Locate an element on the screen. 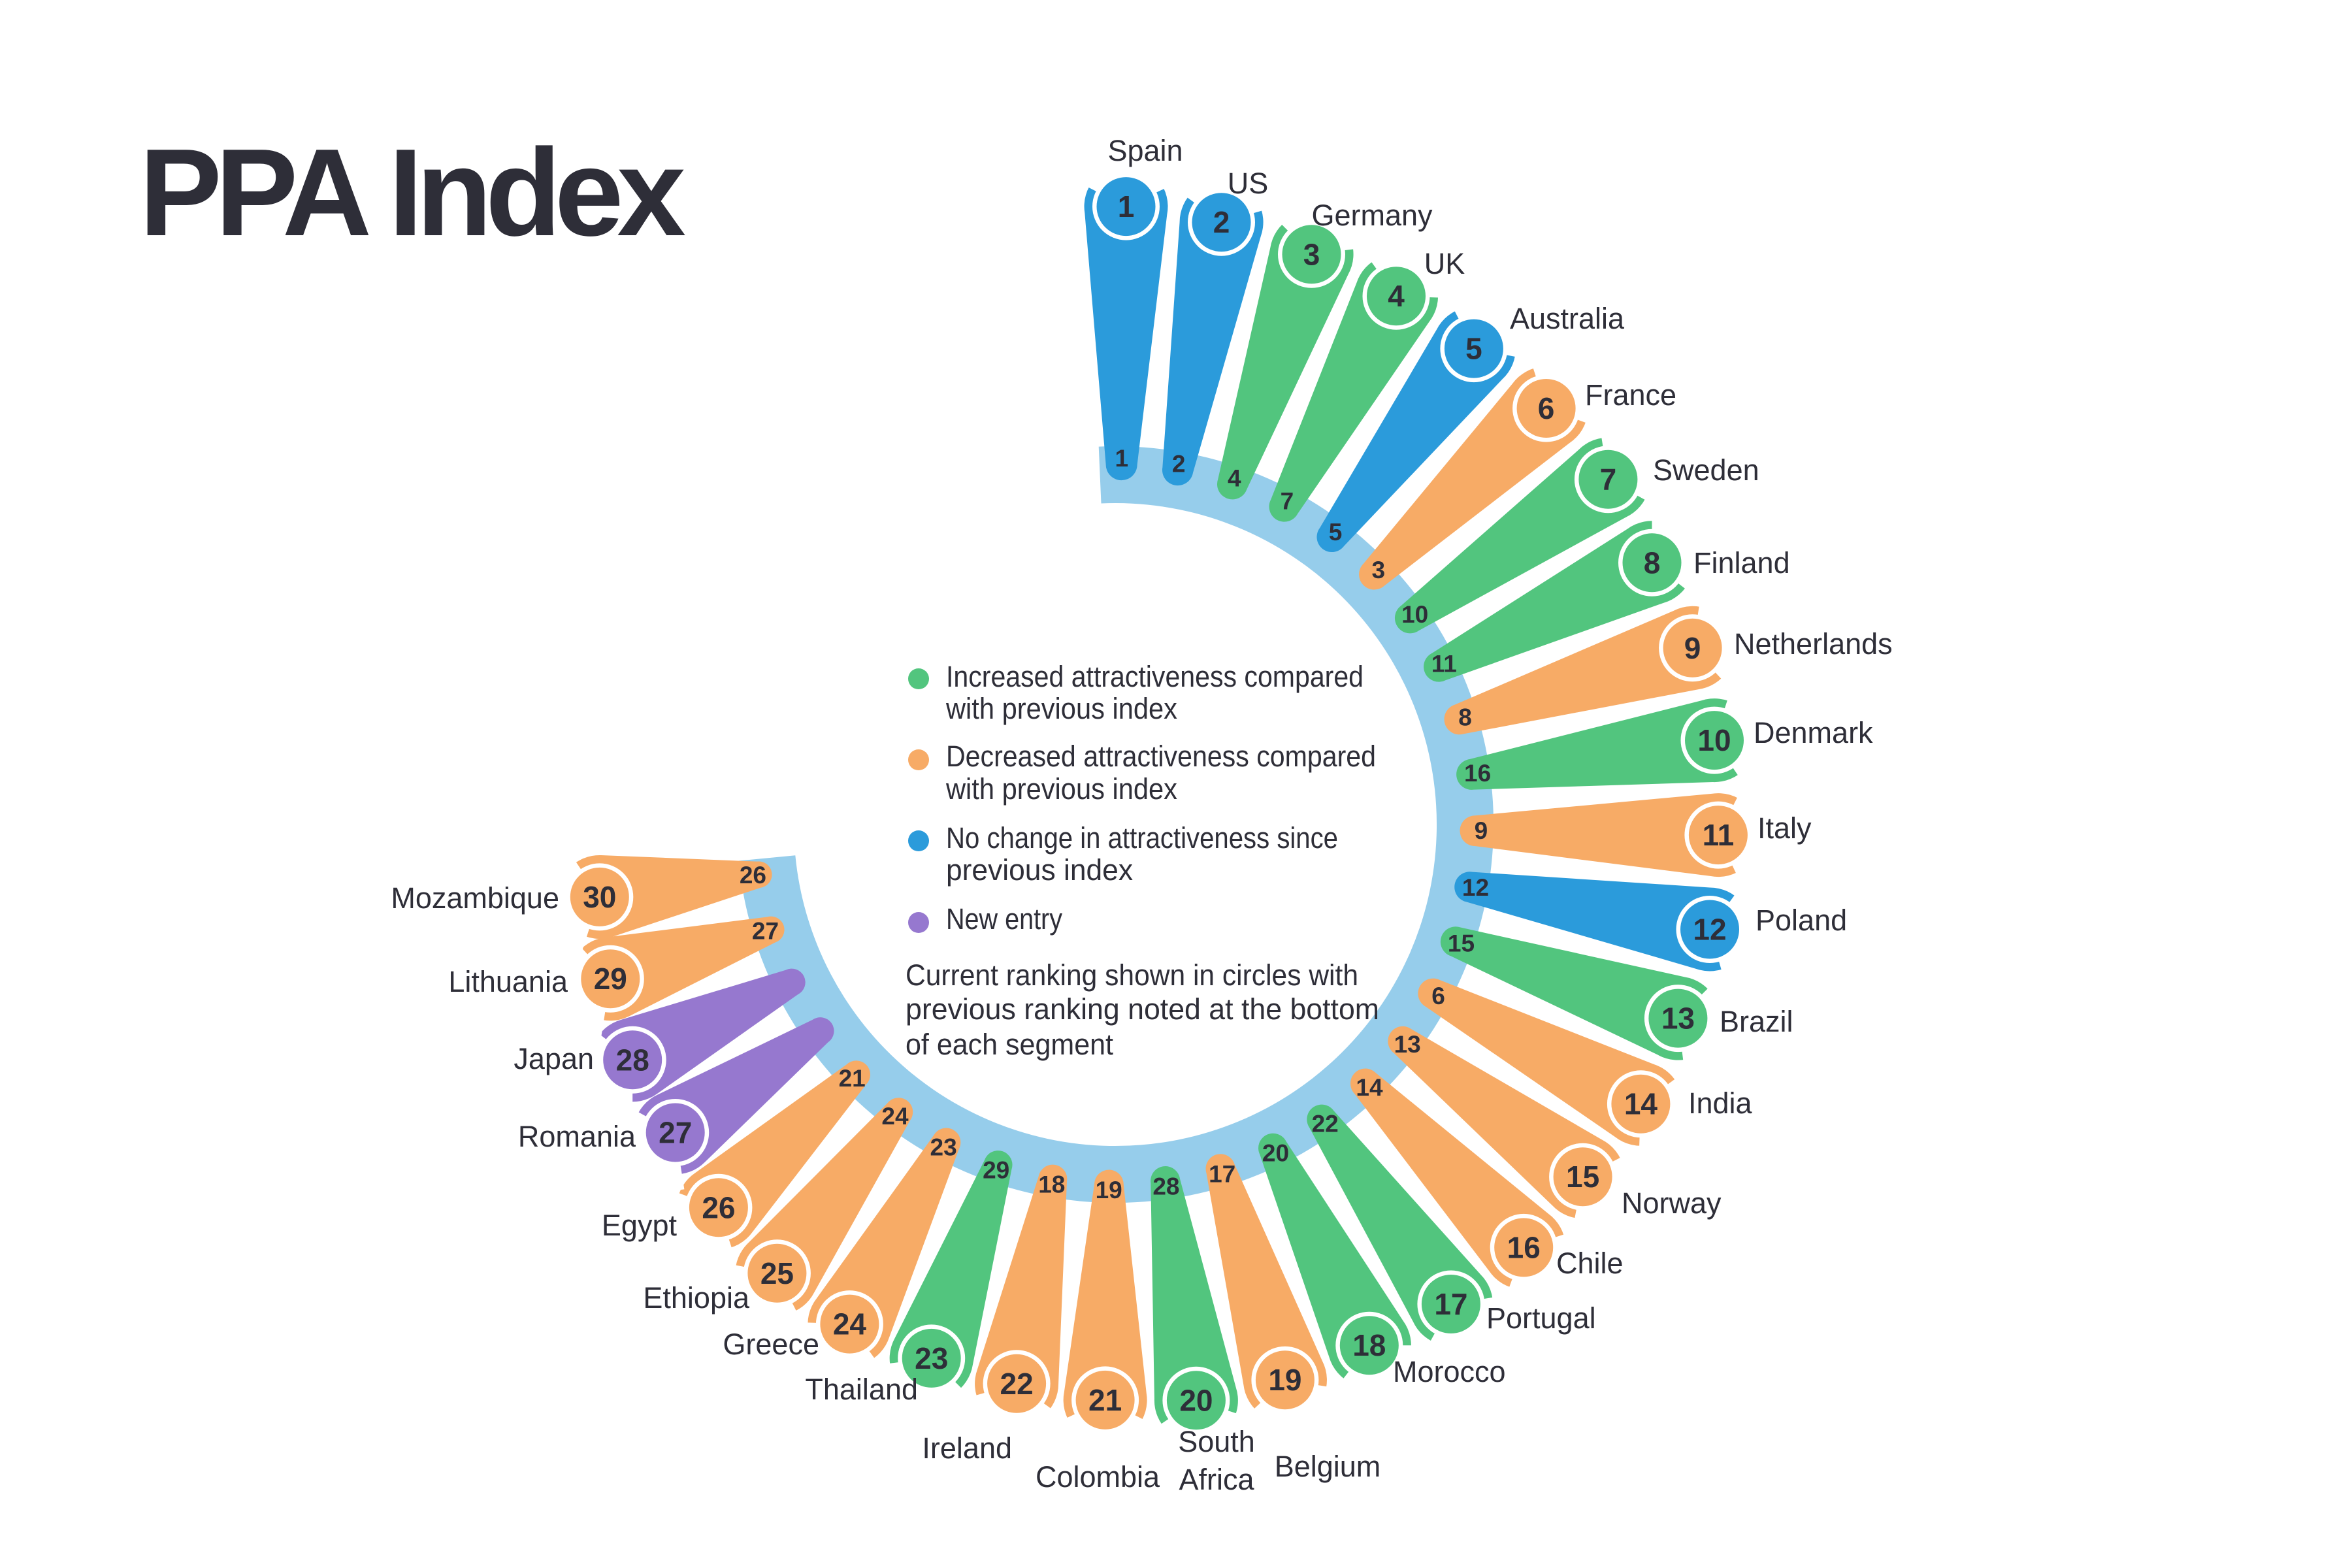 The image size is (2352, 1568). svg-text: South is located at coordinates (1216, 1441).